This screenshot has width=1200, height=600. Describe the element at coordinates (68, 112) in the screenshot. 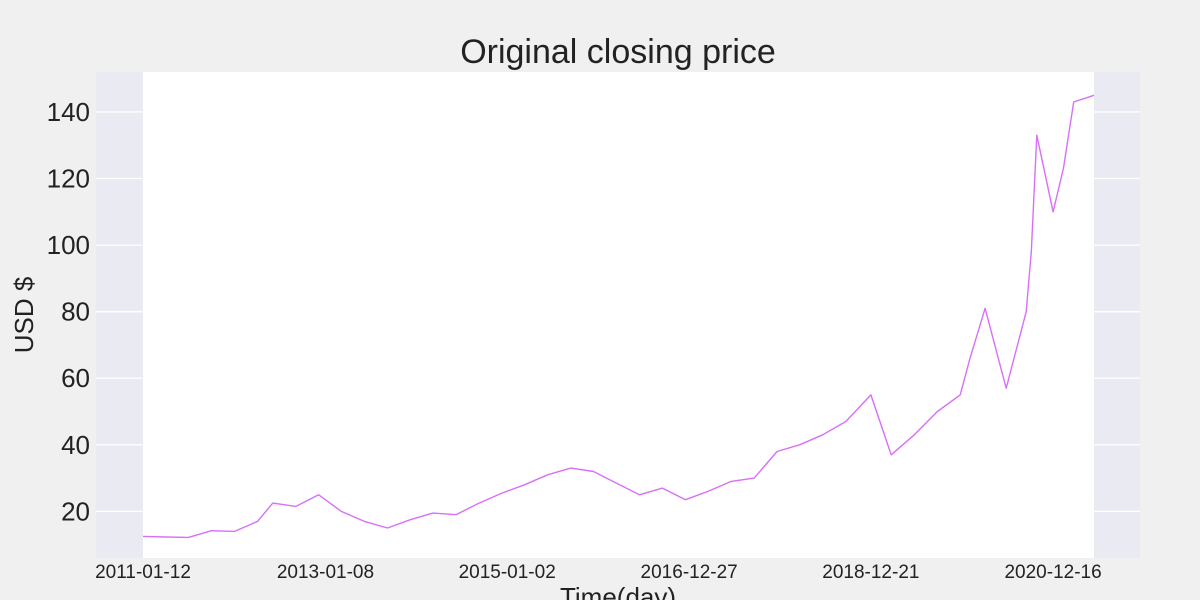

I see `y-tick-label: 140` at that location.